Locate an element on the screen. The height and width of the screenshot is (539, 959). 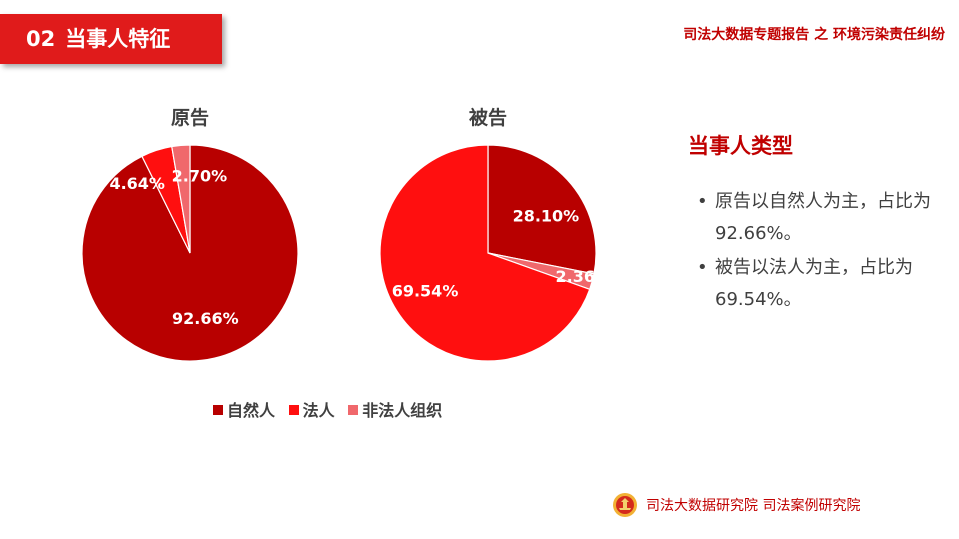
slice-data-label: 69.54% is located at coordinates (425, 290).